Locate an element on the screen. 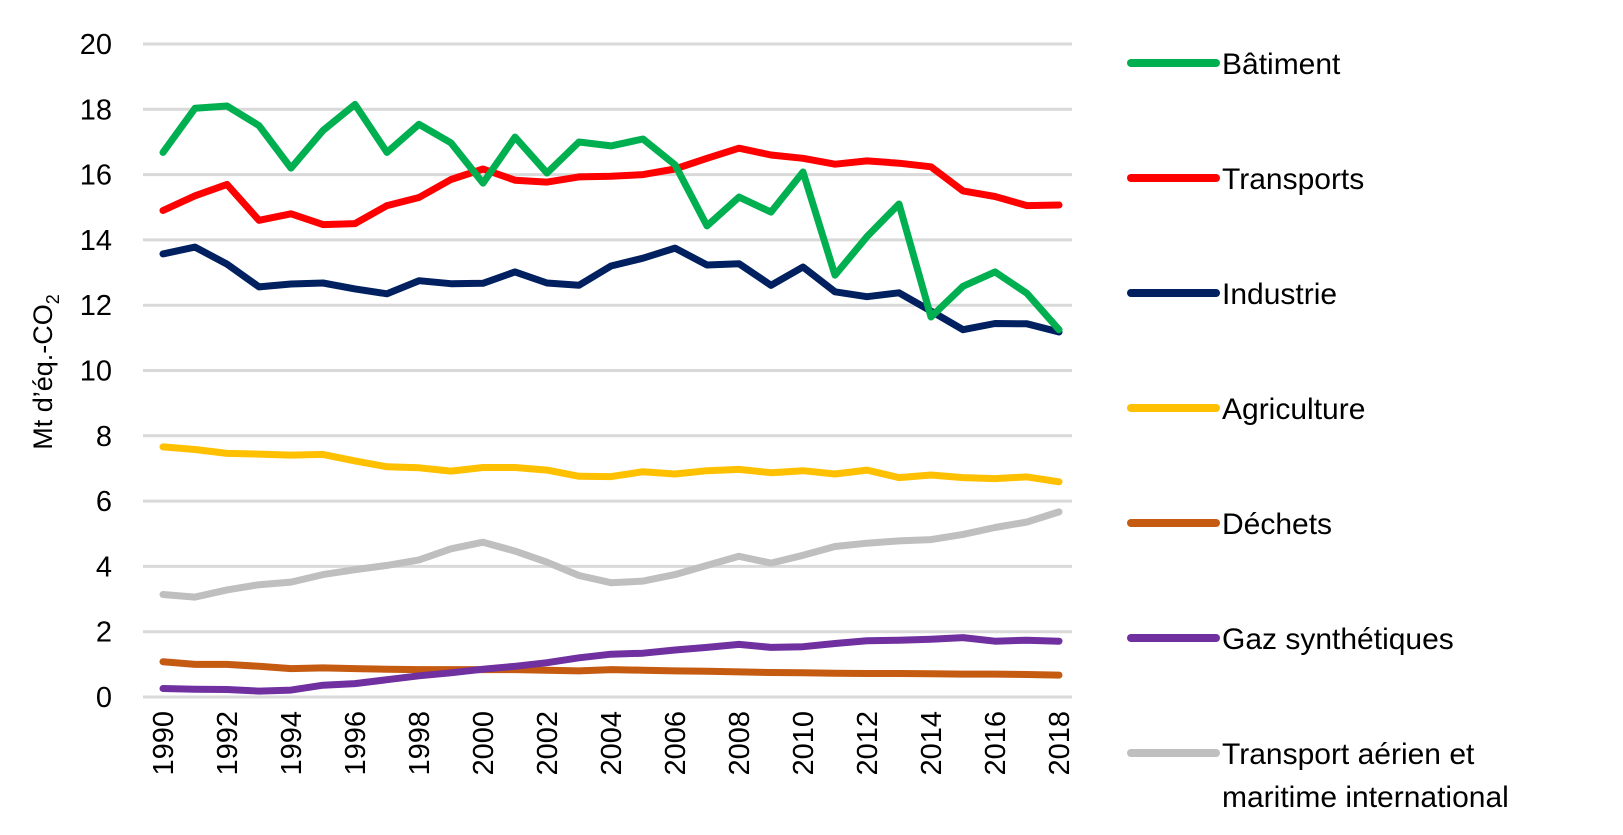 The height and width of the screenshot is (835, 1623). x-tick-label: 2004 is located at coordinates (612, 743).